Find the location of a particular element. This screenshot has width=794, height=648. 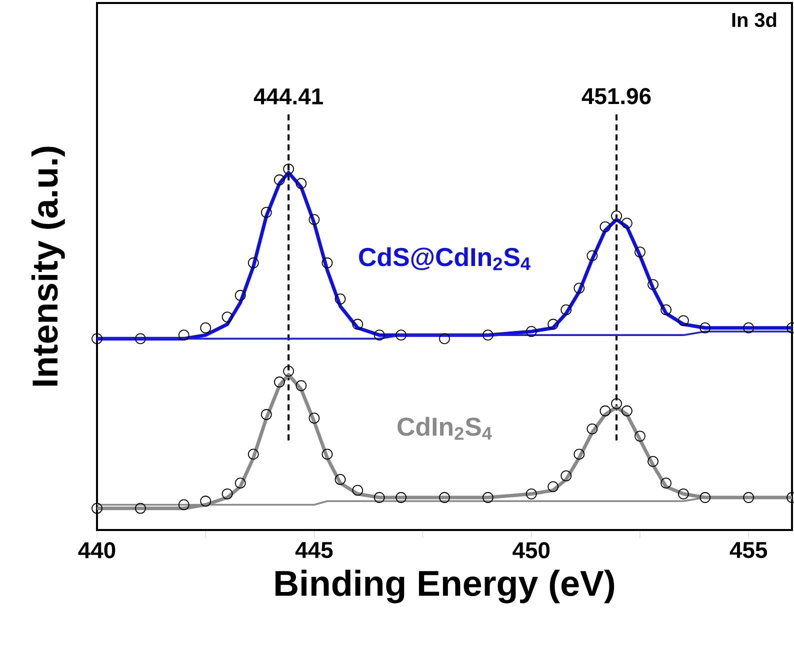

text: In 3d is located at coordinates (754, 20).